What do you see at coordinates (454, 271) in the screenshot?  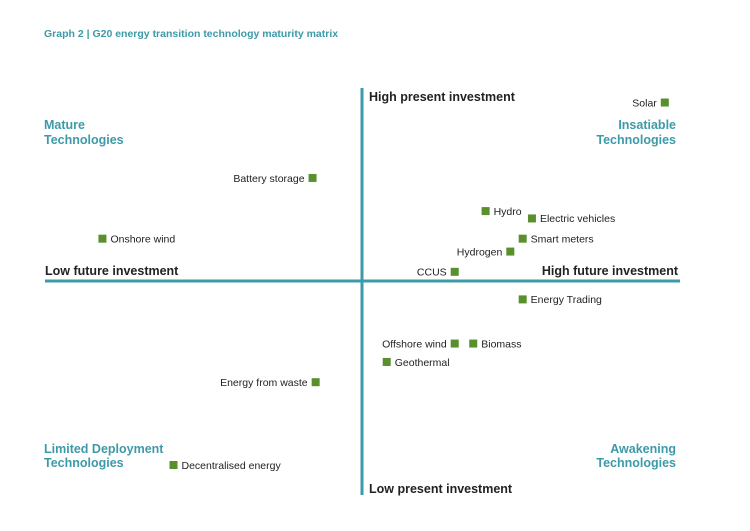 I see `point-marker-ccus` at bounding box center [454, 271].